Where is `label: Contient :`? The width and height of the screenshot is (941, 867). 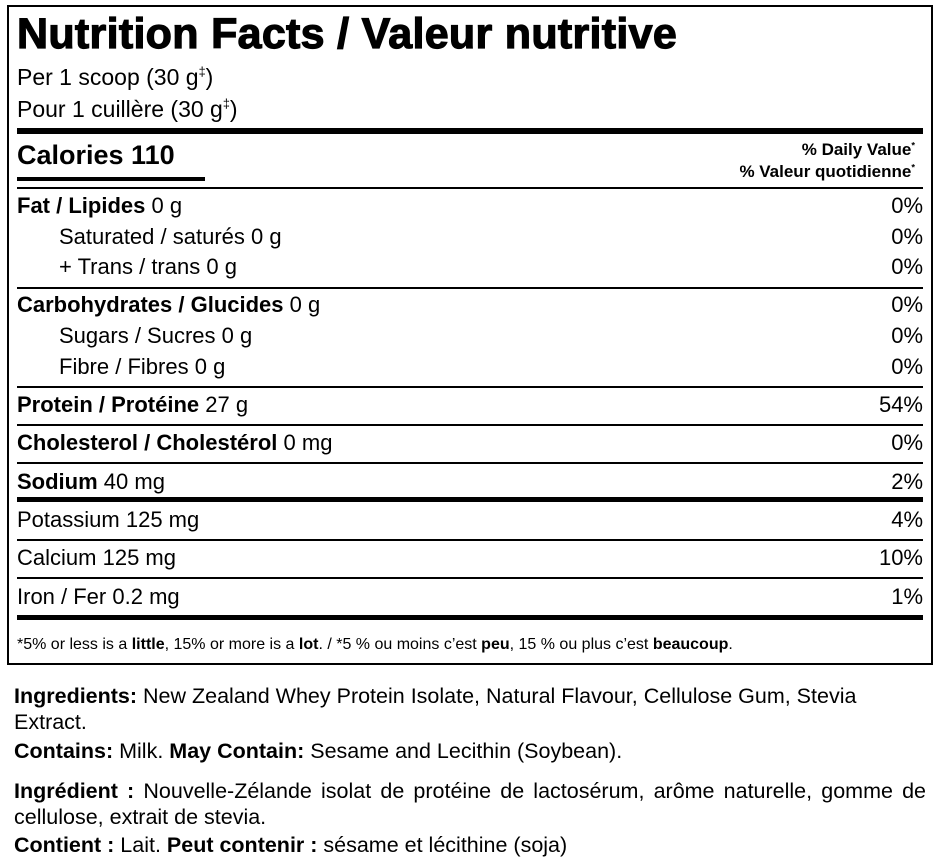
label: Contient : is located at coordinates (64, 845).